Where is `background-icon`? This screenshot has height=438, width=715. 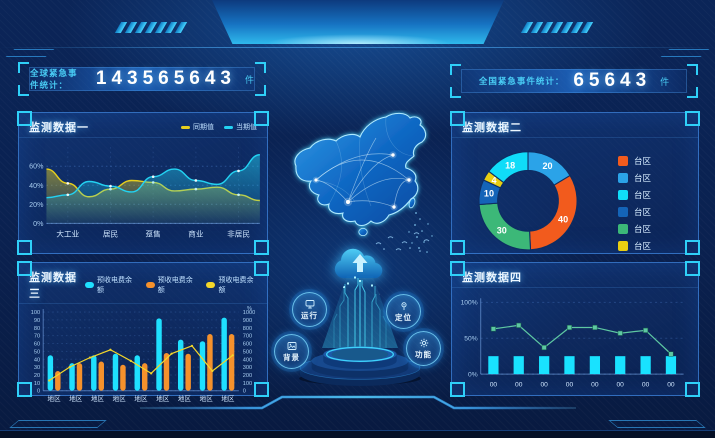
background-icon is located at coordinates (292, 346).